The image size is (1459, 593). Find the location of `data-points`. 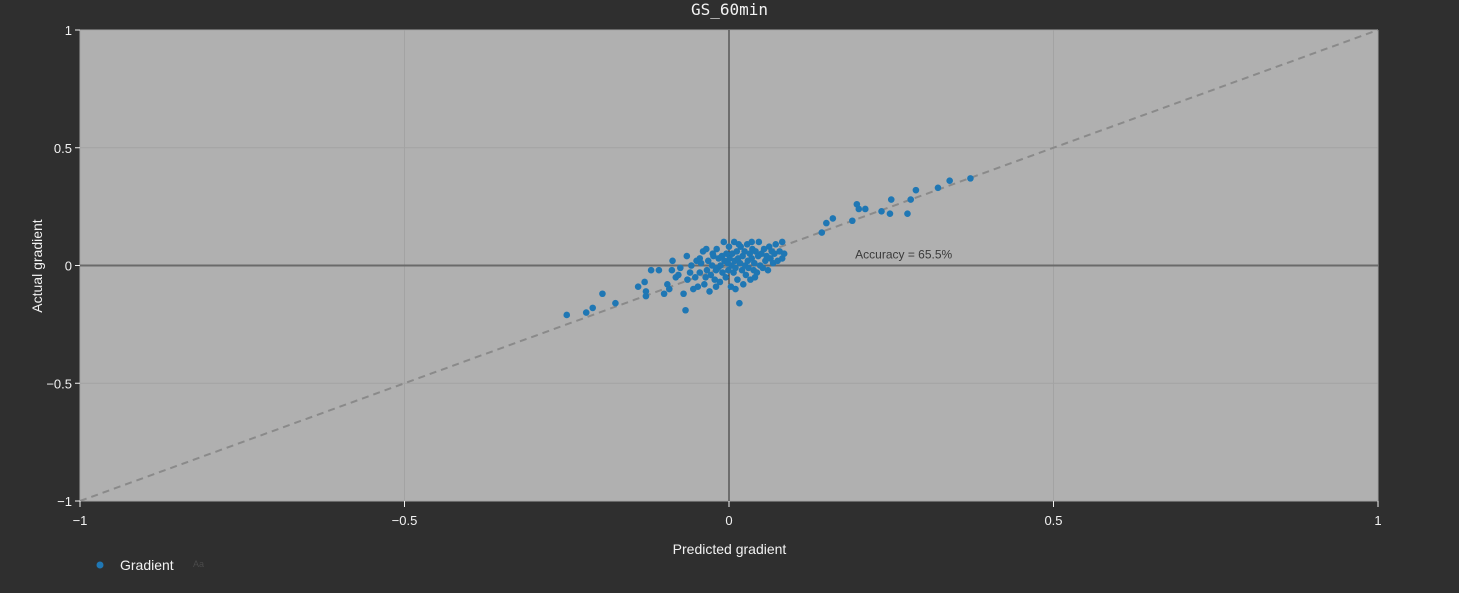

data-points is located at coordinates (768, 247).